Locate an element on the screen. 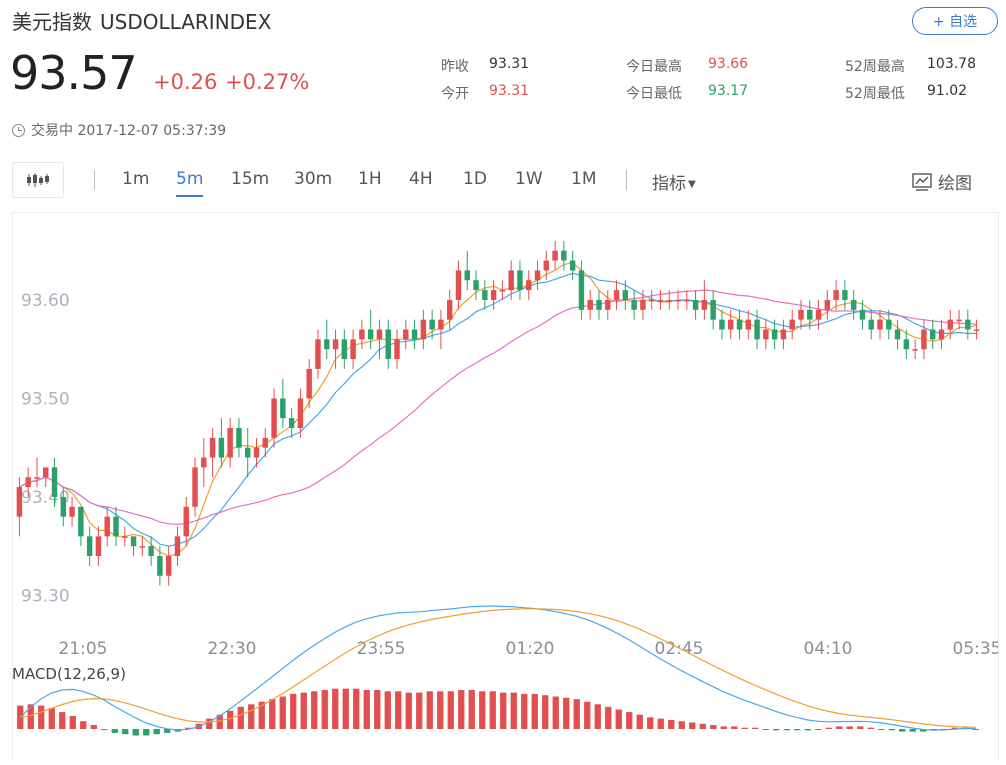  timeframe-tab-15m: 15m is located at coordinates (250, 179).